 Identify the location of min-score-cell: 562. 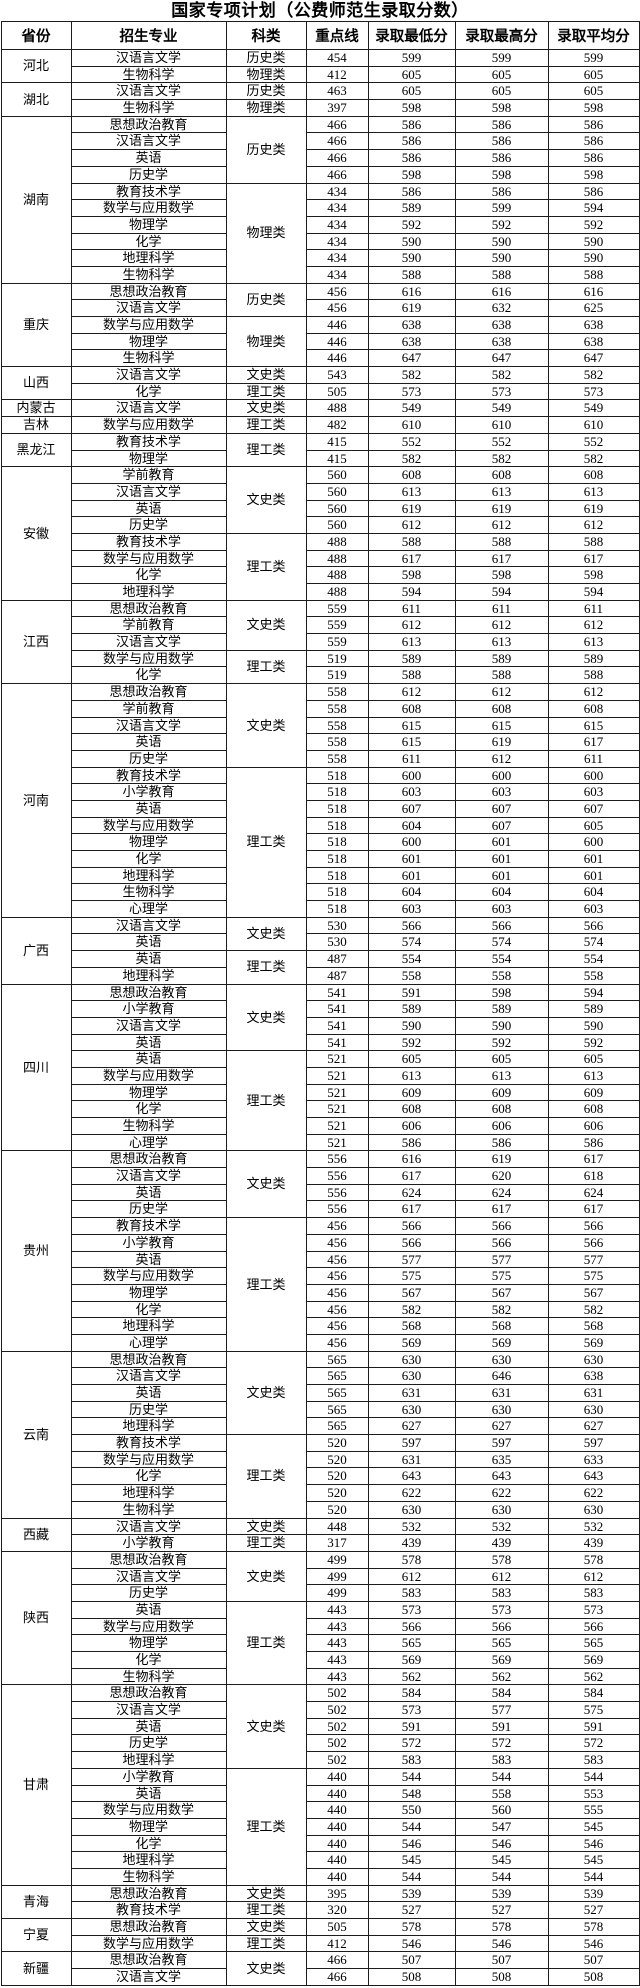
(411, 1676).